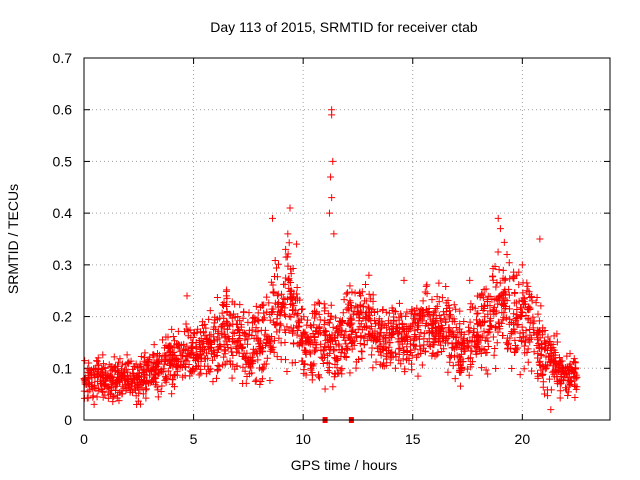 This screenshot has height=480, width=640. I want to click on x-tick-label: 0, so click(84, 439).